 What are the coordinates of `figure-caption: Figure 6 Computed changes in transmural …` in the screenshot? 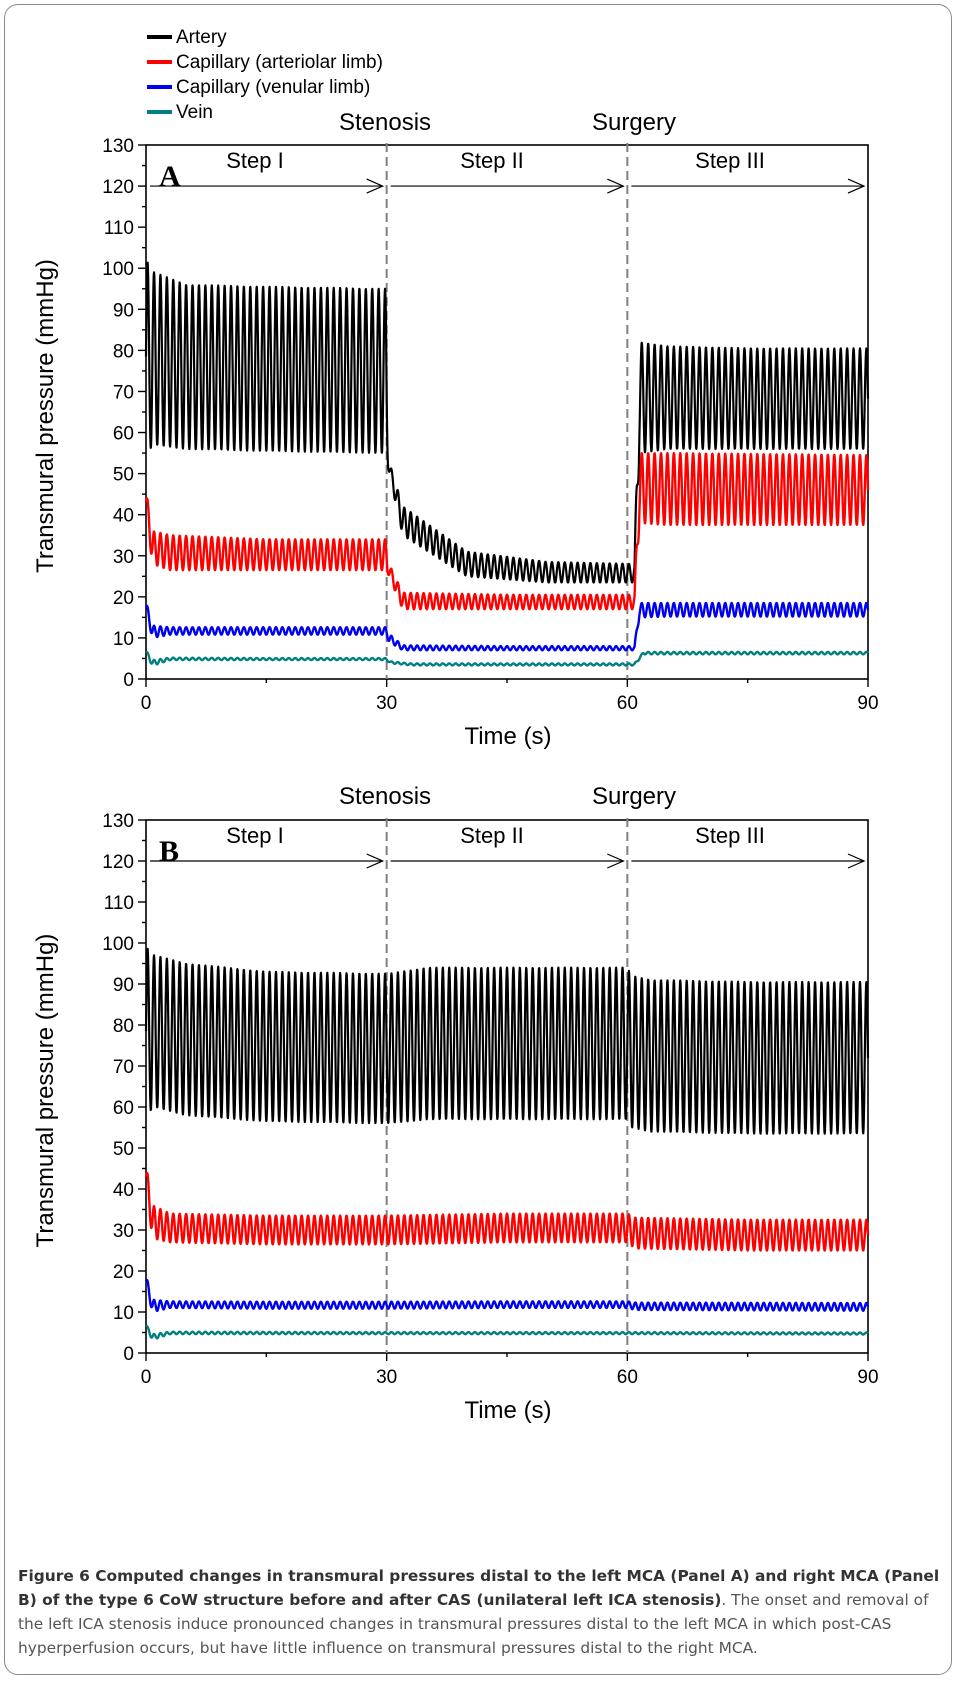 It's located at (479, 1612).